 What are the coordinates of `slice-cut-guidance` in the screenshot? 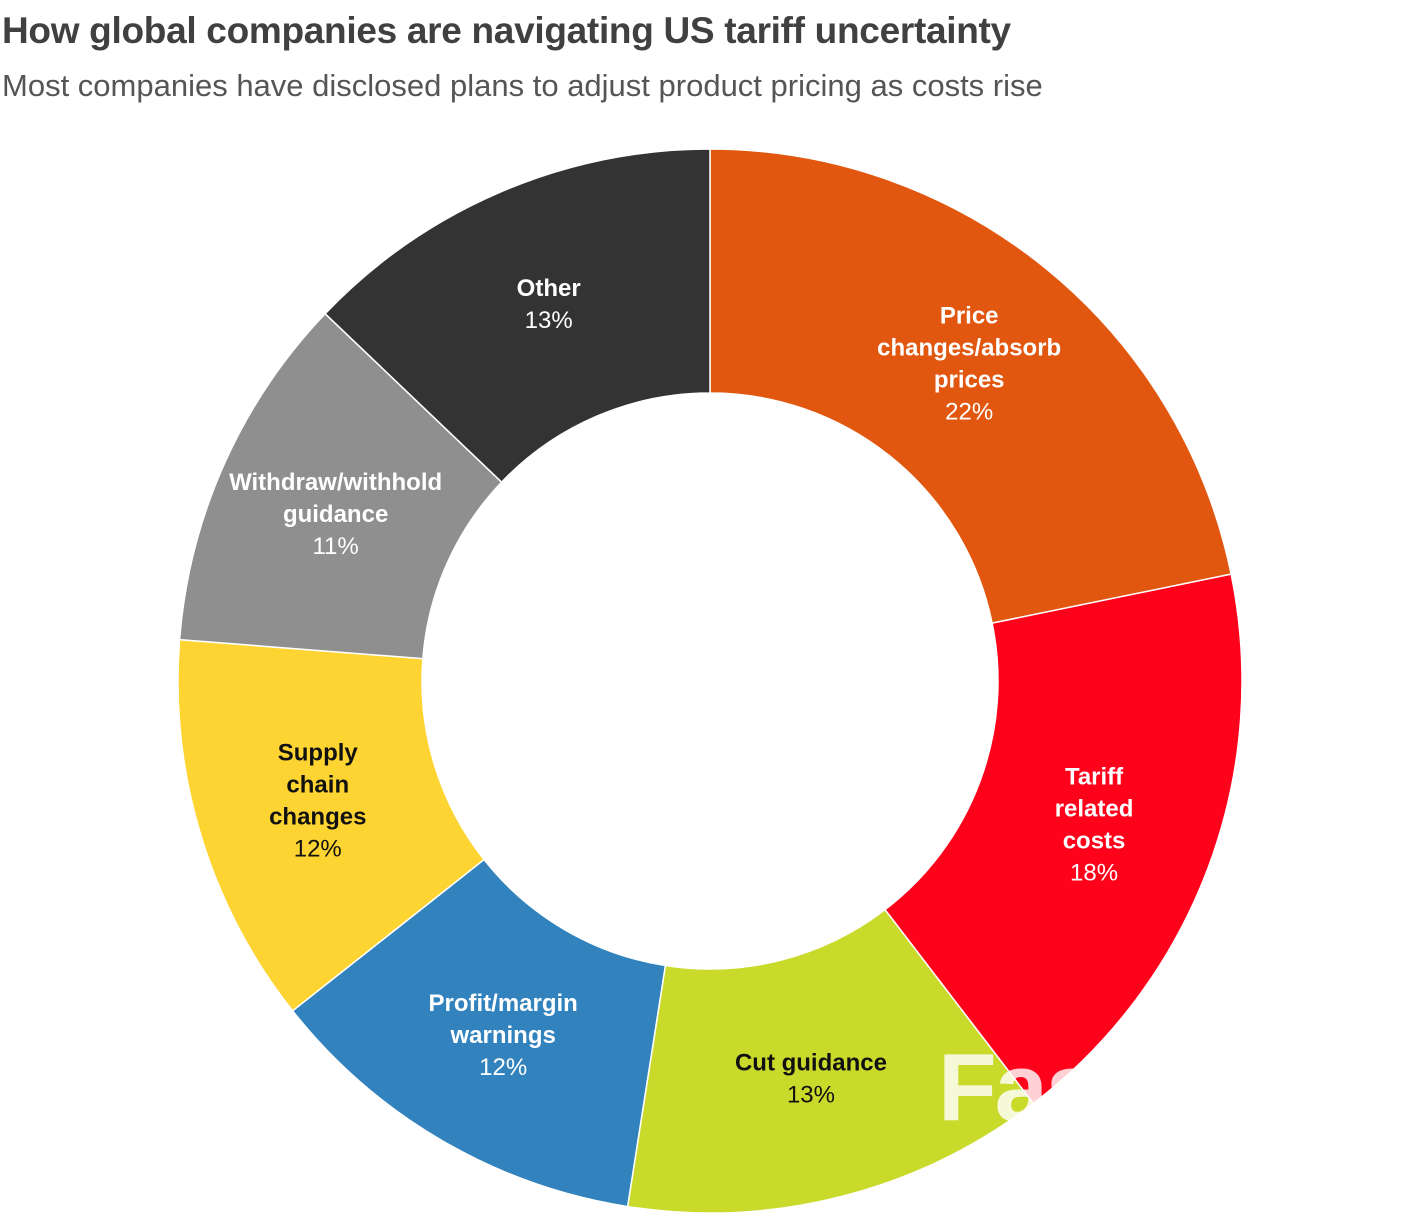 It's located at (830, 1061).